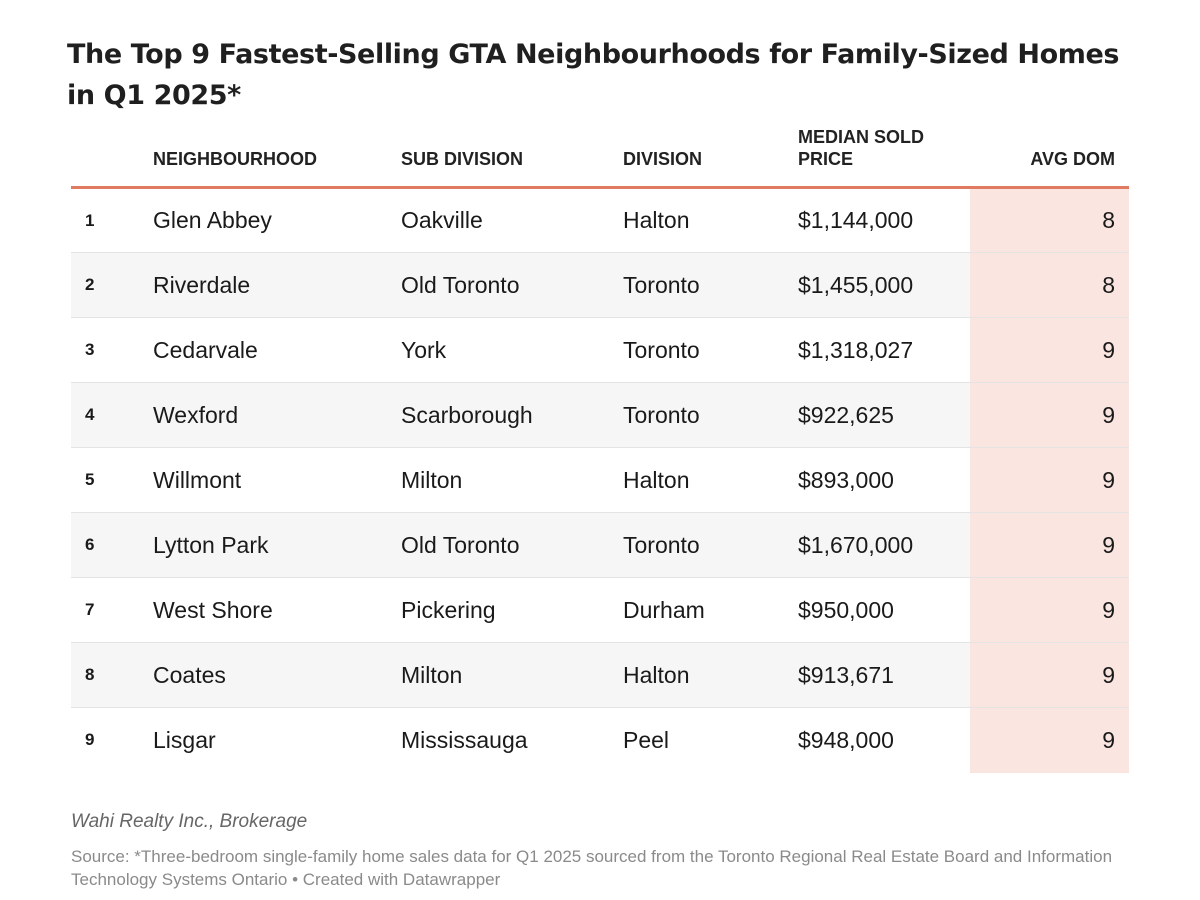  What do you see at coordinates (112, 350) in the screenshot?
I see `cell-rank: 3` at bounding box center [112, 350].